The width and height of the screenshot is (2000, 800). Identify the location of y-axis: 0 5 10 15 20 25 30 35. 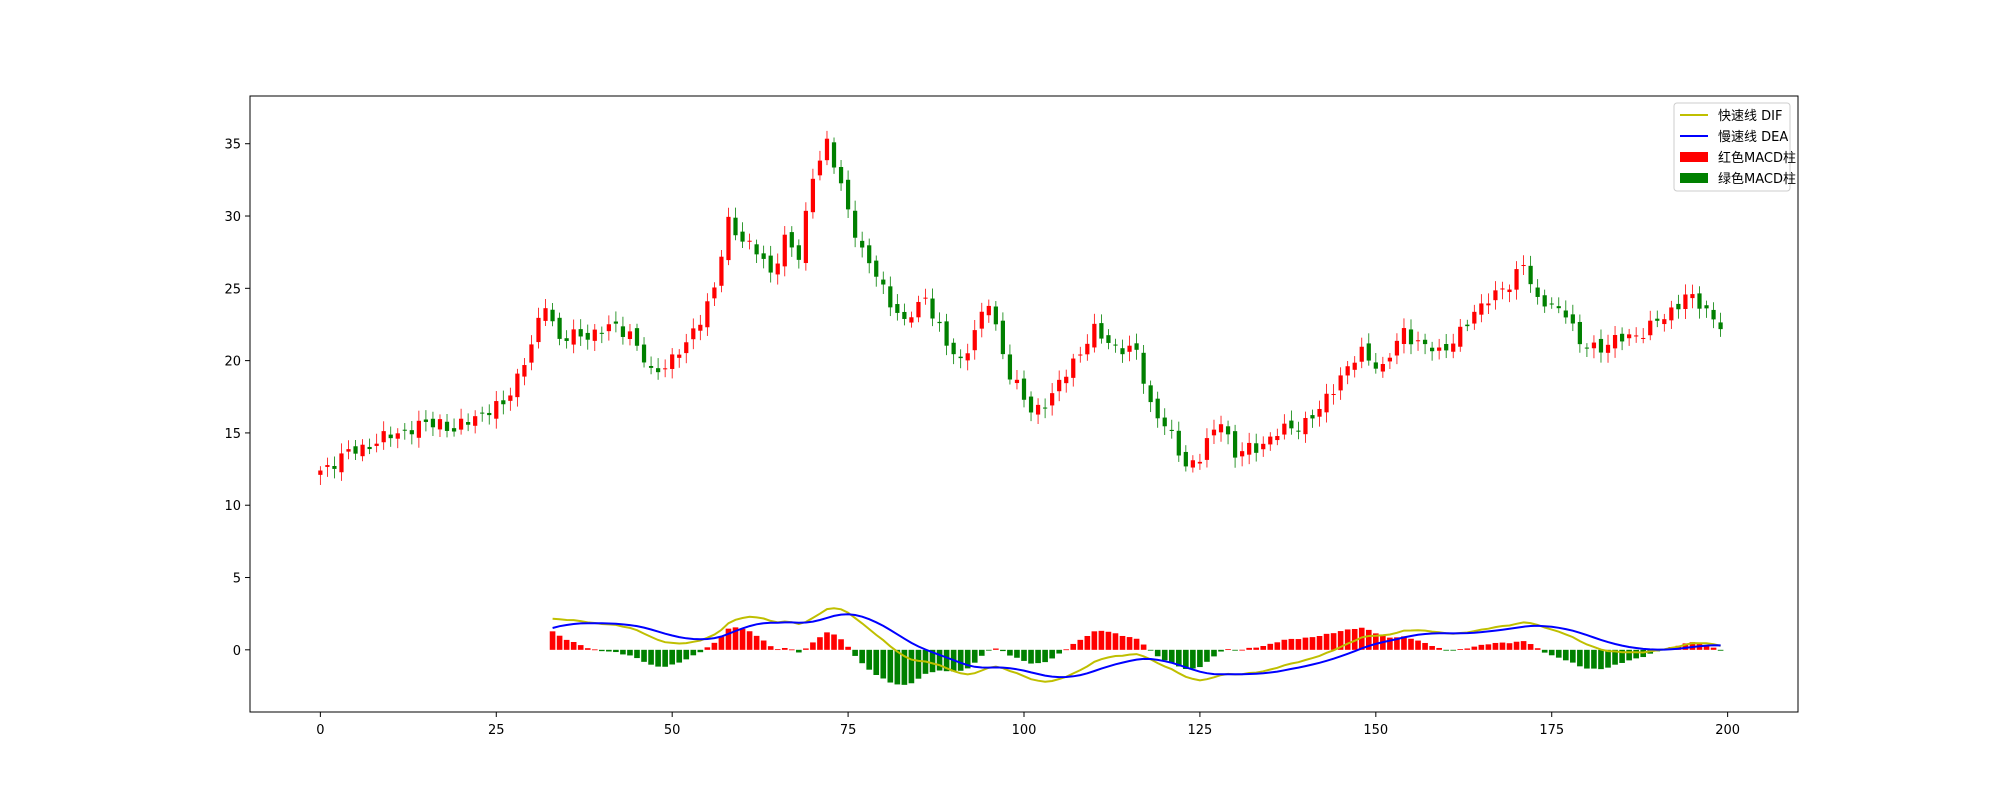
(237, 398).